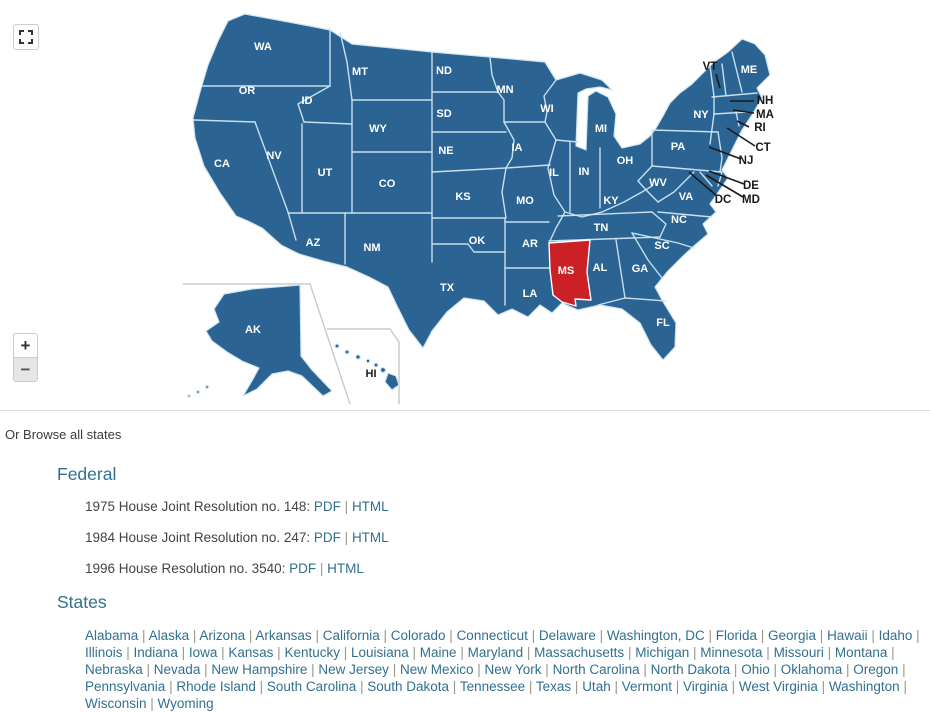 This screenshot has width=930, height=712. What do you see at coordinates (751, 200) in the screenshot?
I see `map-state-label-md: MD` at bounding box center [751, 200].